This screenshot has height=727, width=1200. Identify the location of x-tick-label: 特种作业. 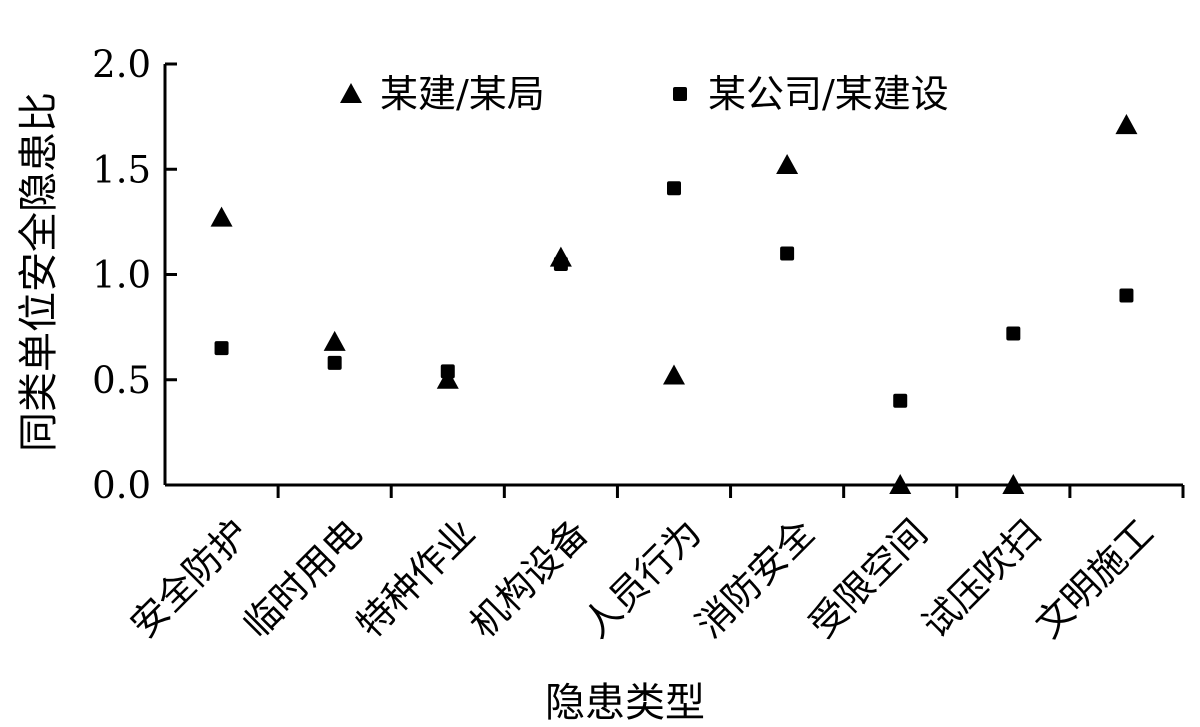
(415, 578).